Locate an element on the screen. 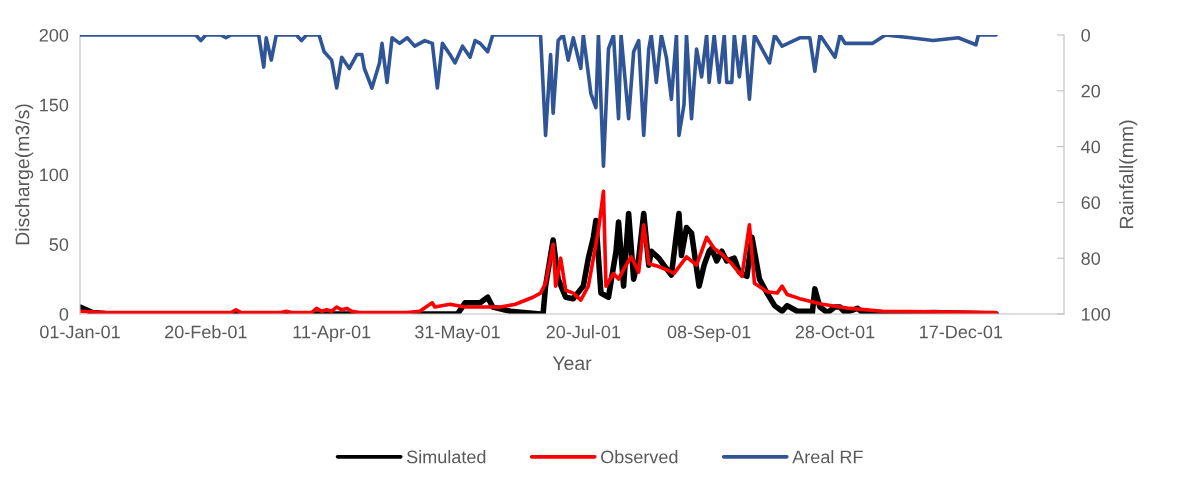 The image size is (1201, 493). x-tick-label: 20-Jul-01 is located at coordinates (583, 332).